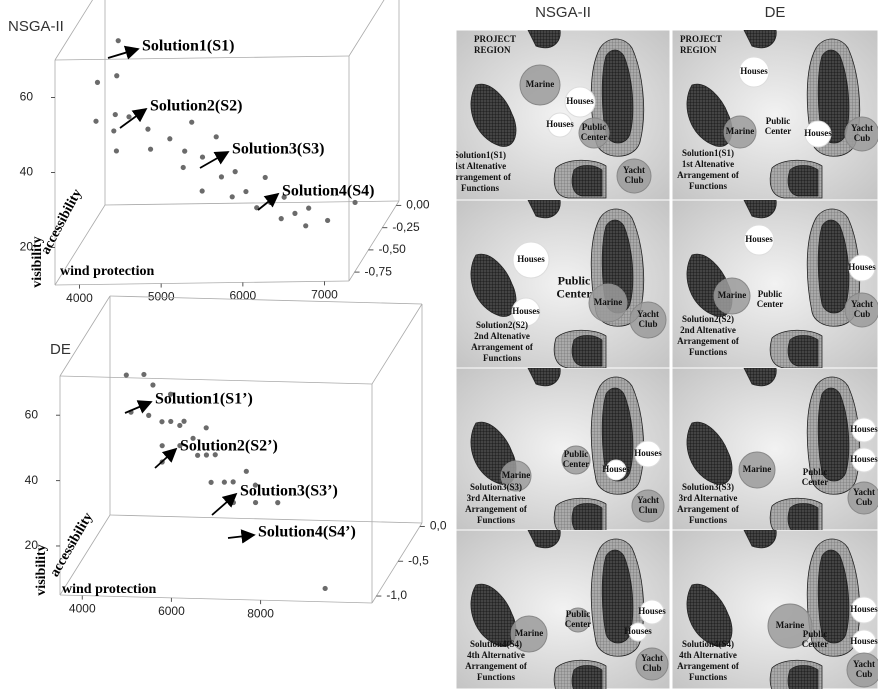 Image resolution: width=878 pixels, height=689 pixels. Describe the element at coordinates (307, 532) in the screenshot. I see `annotation: Solution4(S4’)` at that location.